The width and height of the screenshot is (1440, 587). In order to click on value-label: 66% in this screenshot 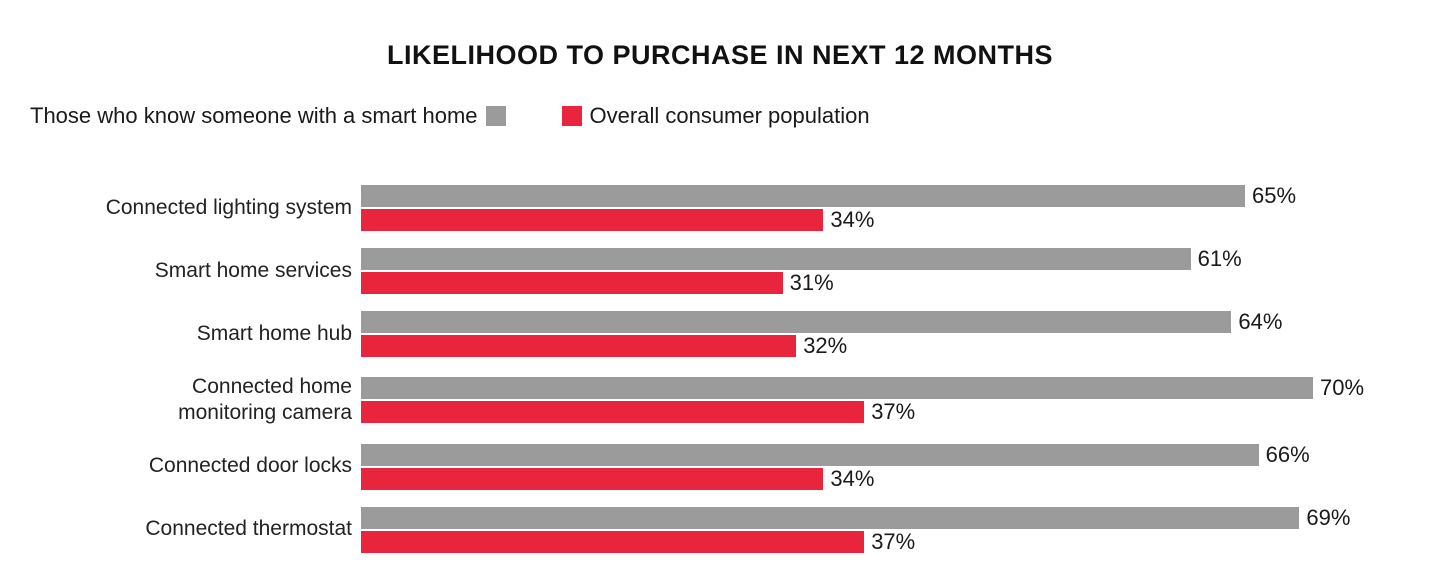, I will do `click(1287, 454)`.